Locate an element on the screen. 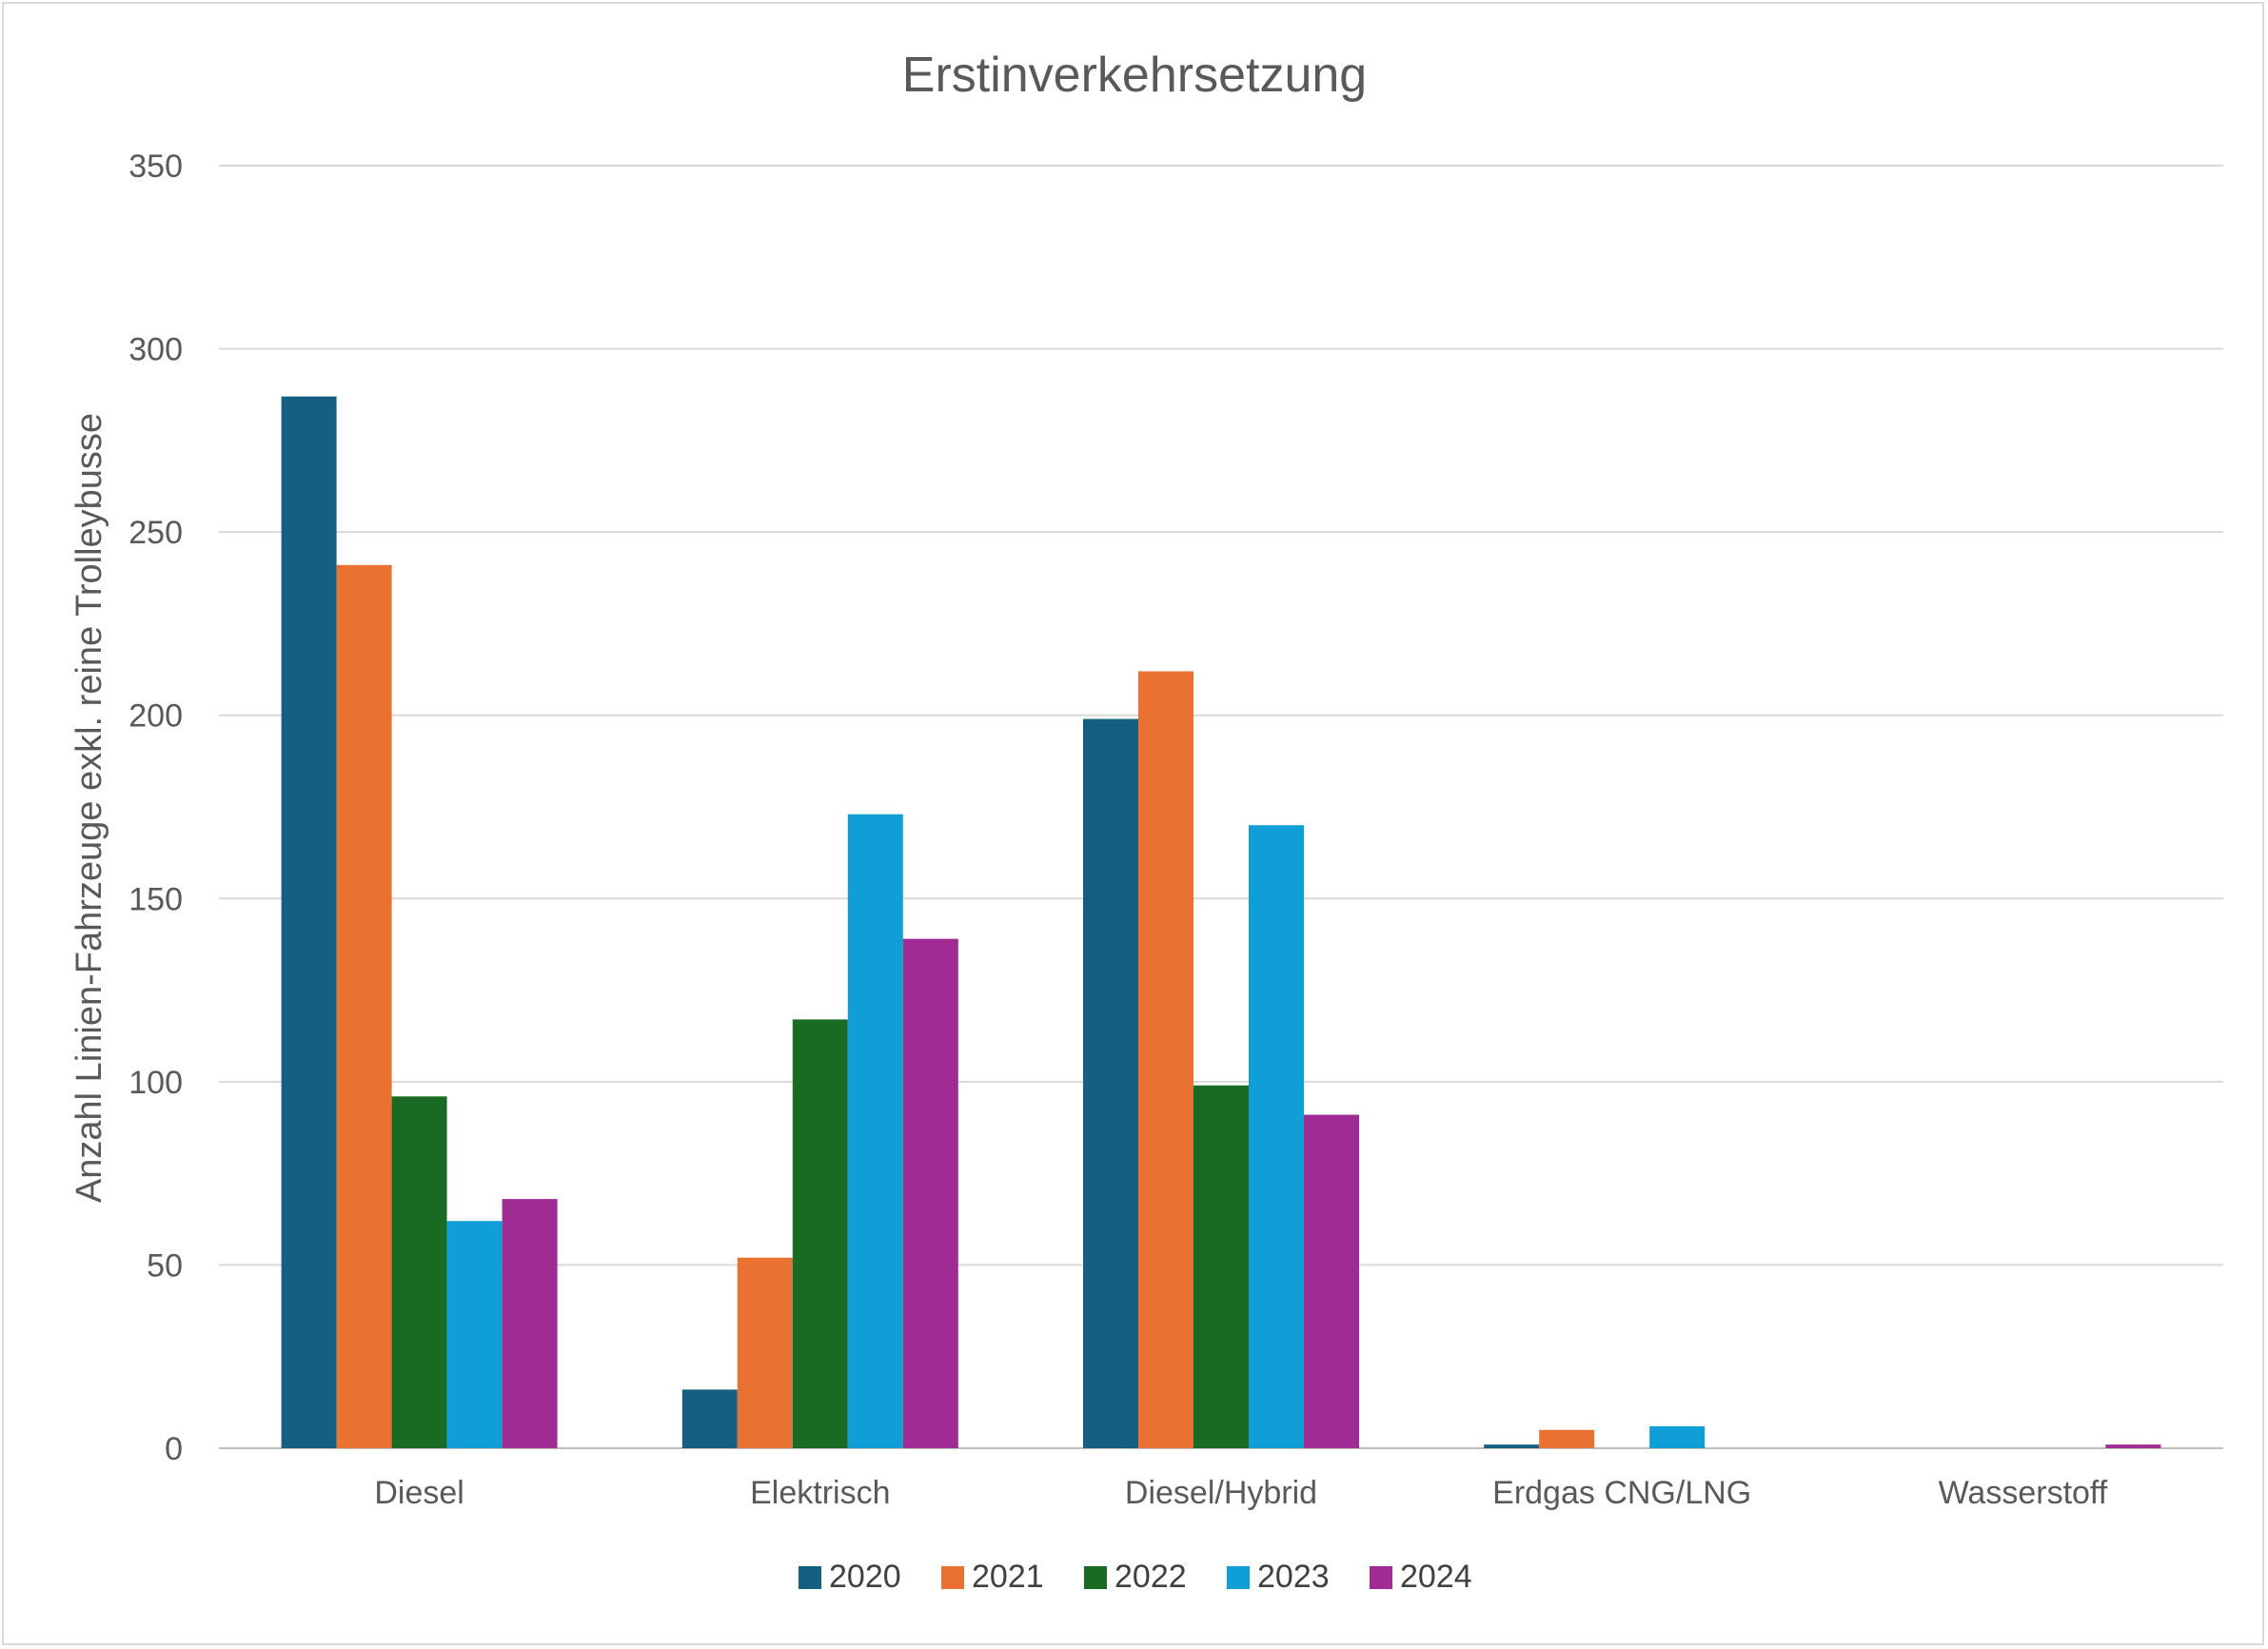 The width and height of the screenshot is (2268, 1649). y-tick-label: 350 is located at coordinates (156, 166).